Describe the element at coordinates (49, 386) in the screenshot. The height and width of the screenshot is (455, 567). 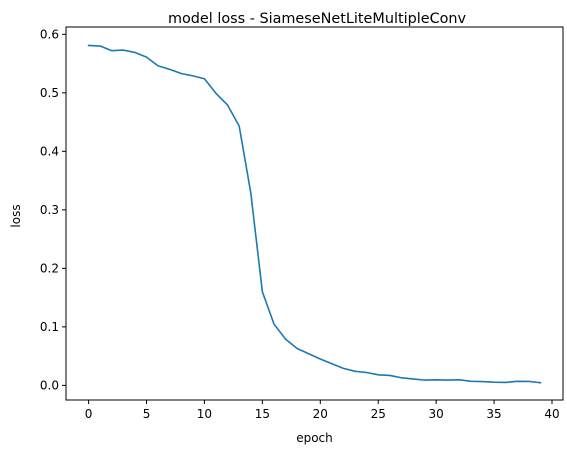
I see `y-tick-label: 0.0` at that location.